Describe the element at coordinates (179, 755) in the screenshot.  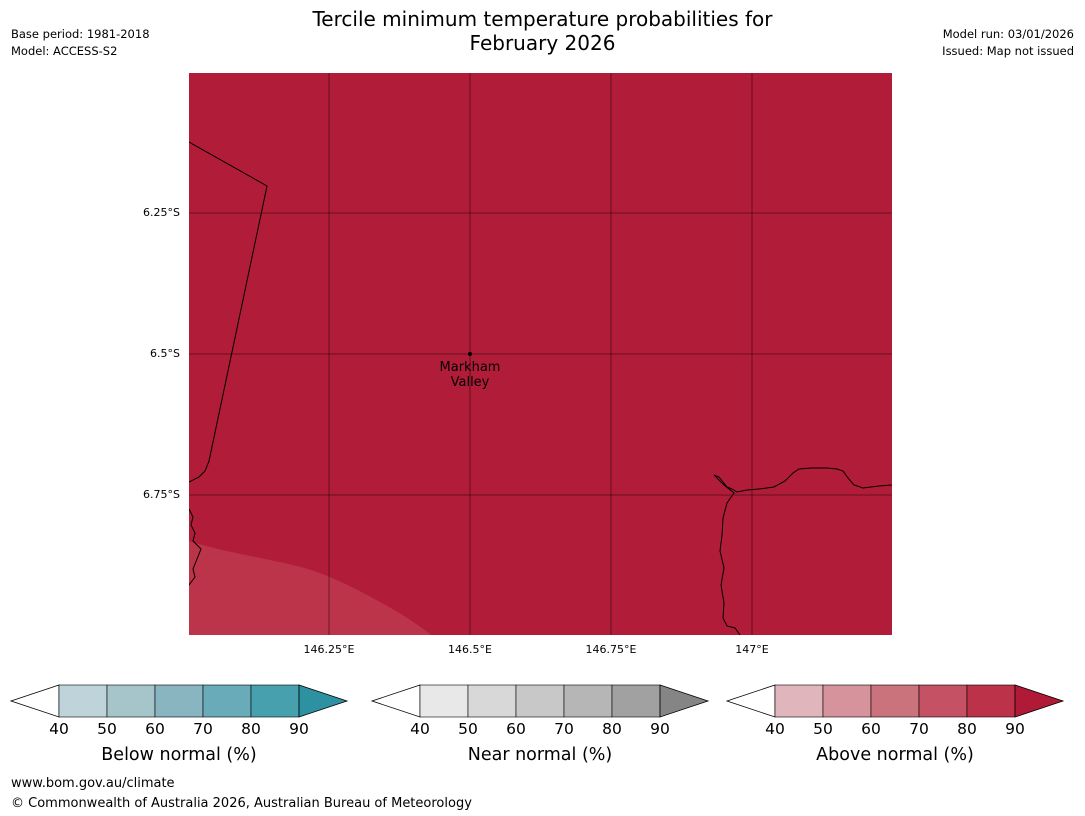
I see `colorbar-title: Below normal (%)` at that location.